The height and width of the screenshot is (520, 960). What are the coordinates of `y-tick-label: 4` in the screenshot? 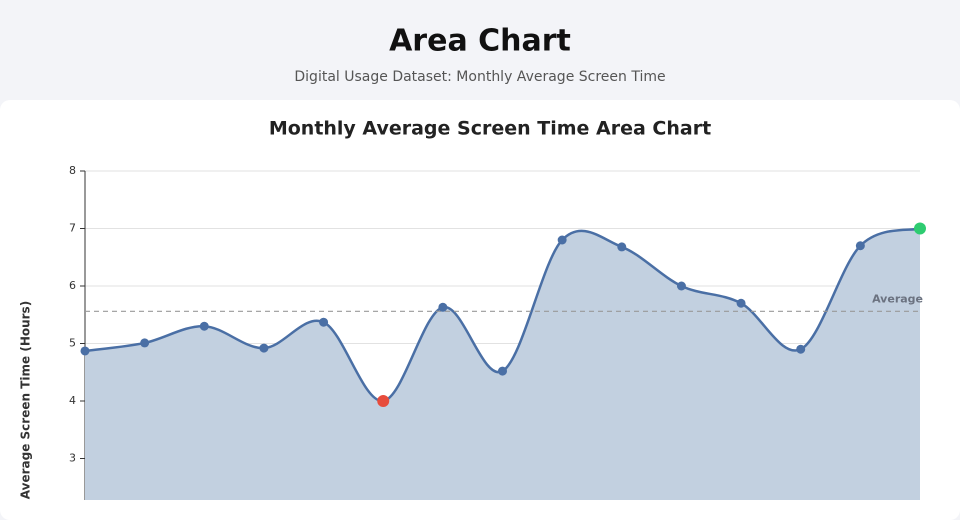 It's located at (72, 400).